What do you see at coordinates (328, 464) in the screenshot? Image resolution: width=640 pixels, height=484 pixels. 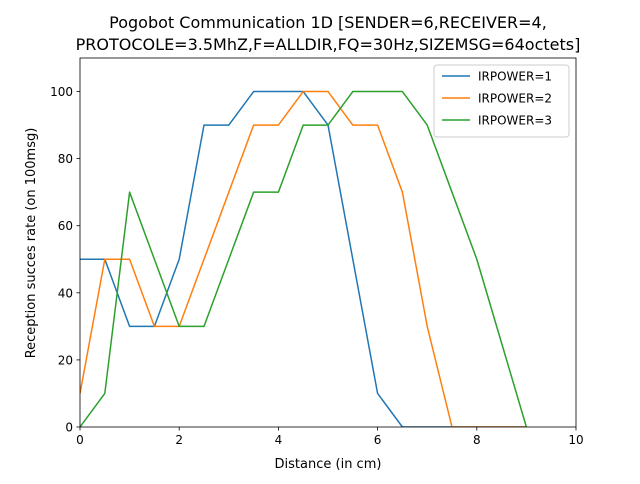 I see `x-axis-label: Distance (in cm)` at bounding box center [328, 464].